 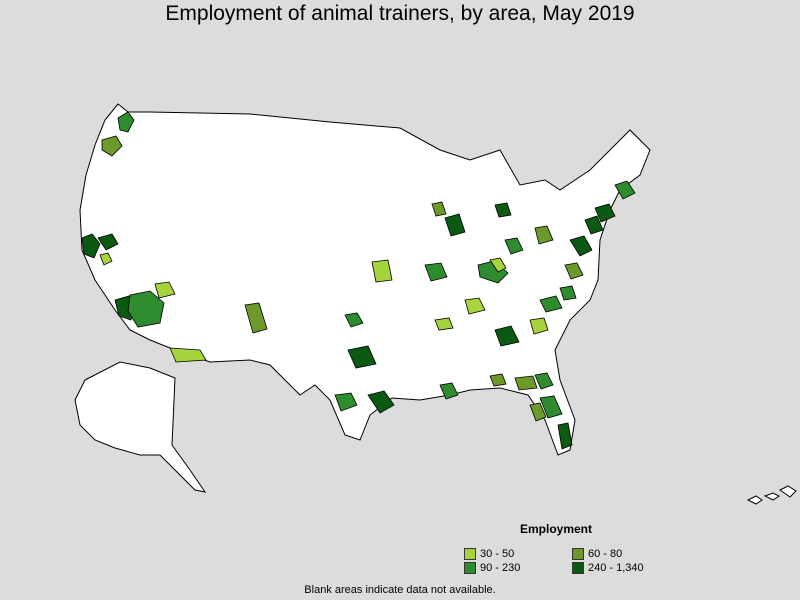 I want to click on area-seattle, so click(x=126, y=122).